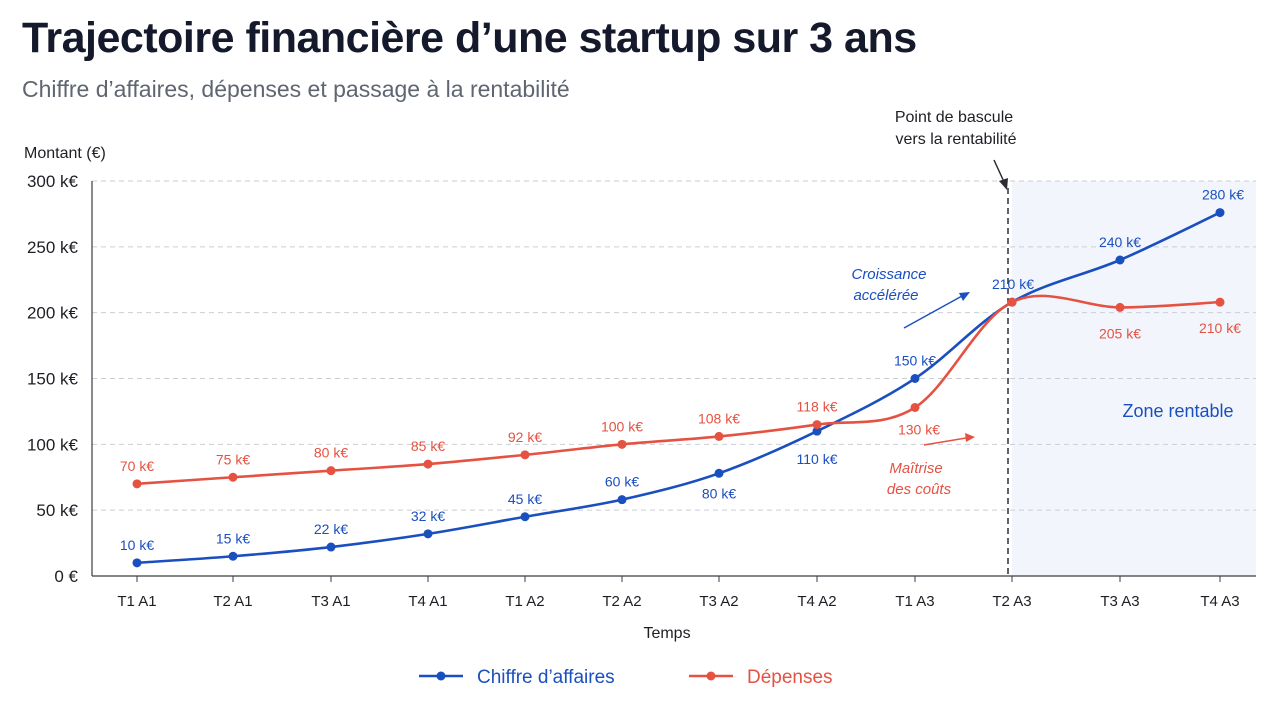  Describe the element at coordinates (1119, 601) in the screenshot. I see `x-tick-label: T3 A3` at that location.